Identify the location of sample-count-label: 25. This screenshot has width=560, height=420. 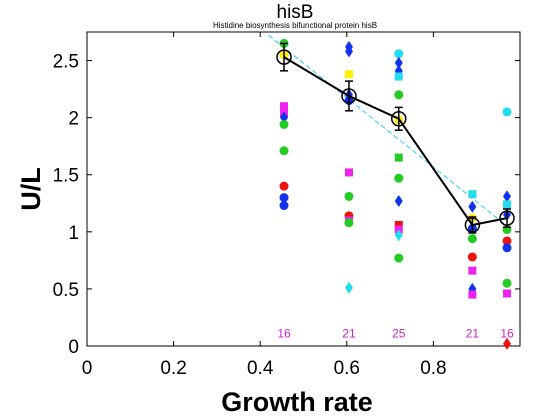
(399, 333).